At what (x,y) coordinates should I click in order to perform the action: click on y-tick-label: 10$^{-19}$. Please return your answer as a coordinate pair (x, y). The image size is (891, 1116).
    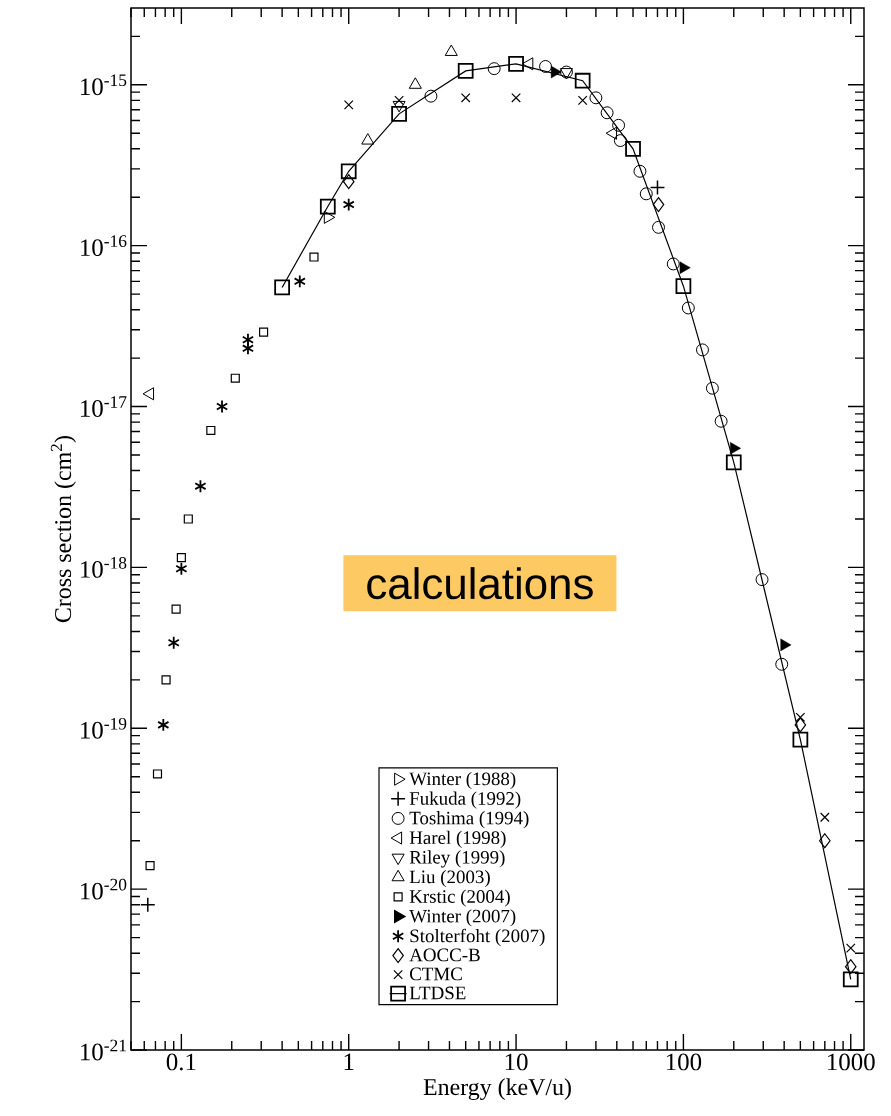
    Looking at the image, I should click on (104, 728).